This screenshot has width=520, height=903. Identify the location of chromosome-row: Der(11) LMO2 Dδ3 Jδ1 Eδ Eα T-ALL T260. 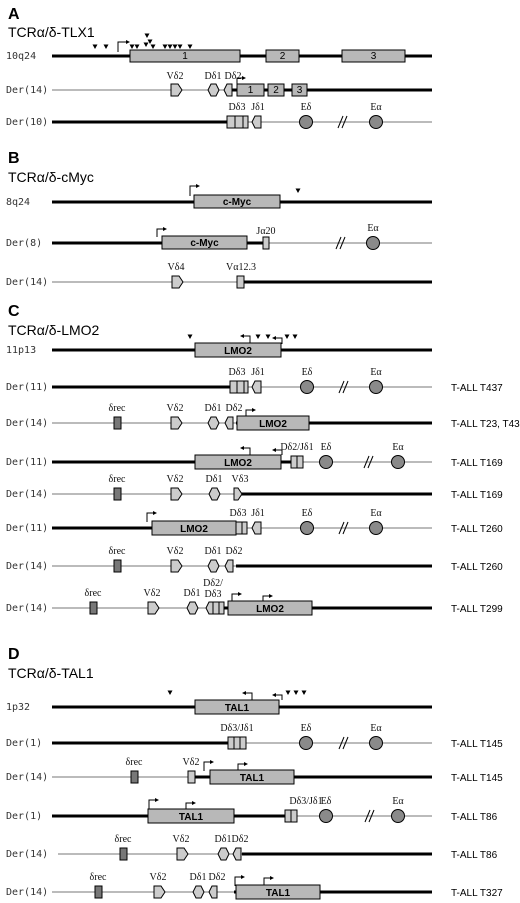
(254, 522).